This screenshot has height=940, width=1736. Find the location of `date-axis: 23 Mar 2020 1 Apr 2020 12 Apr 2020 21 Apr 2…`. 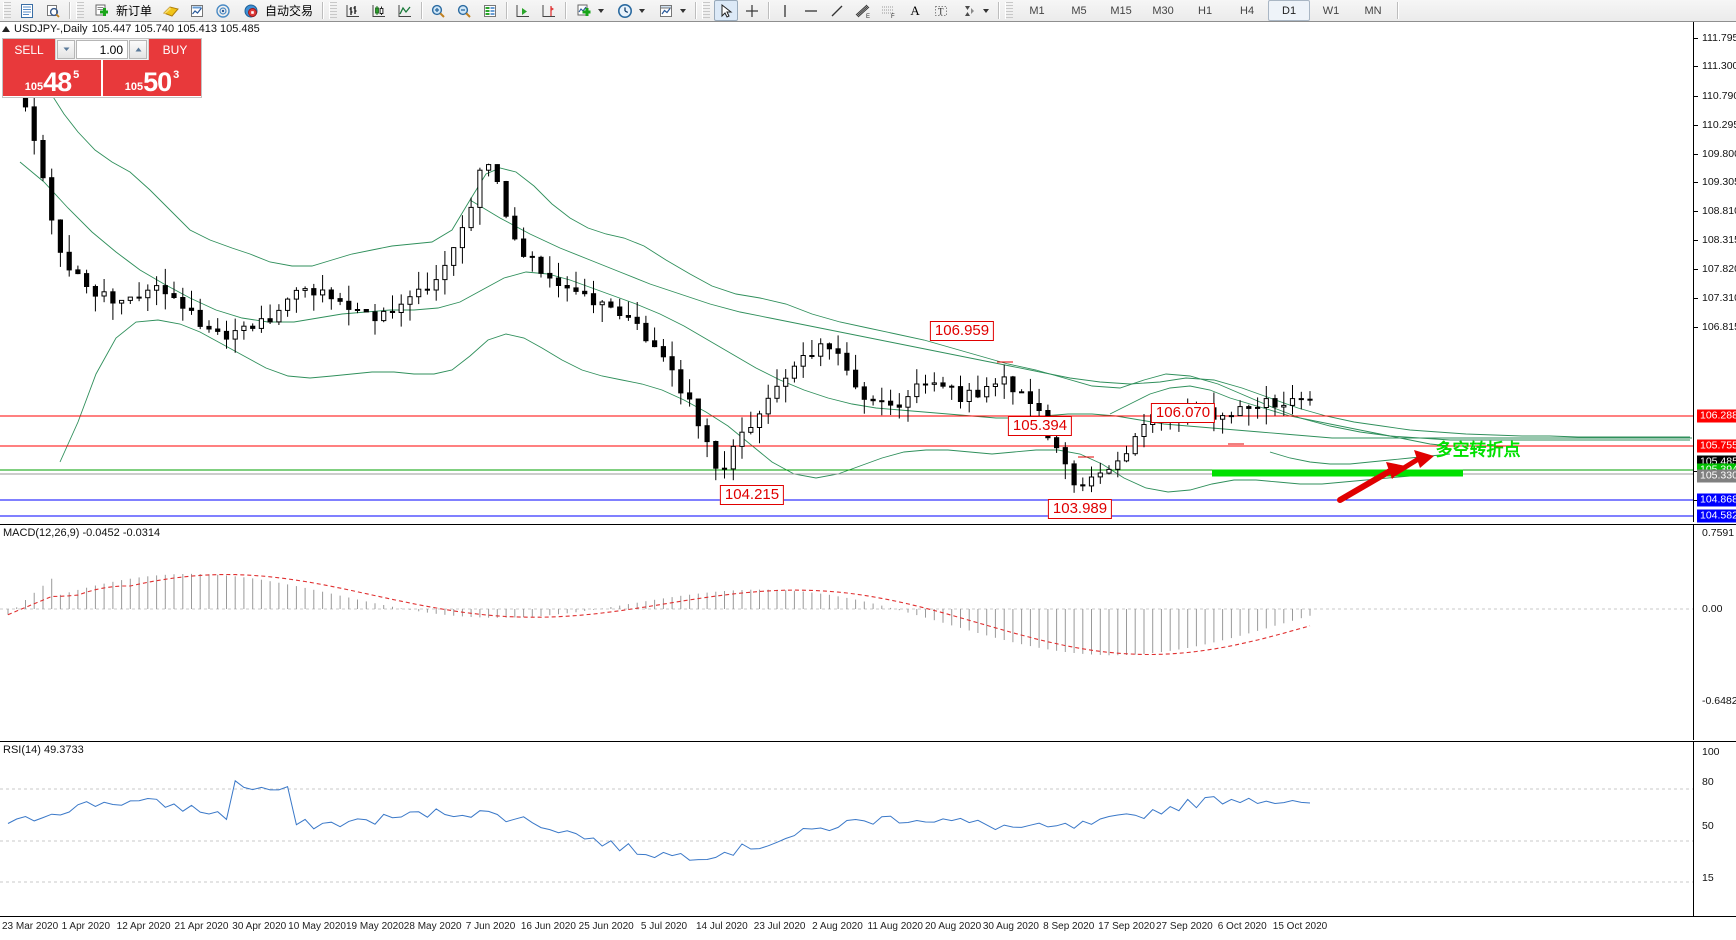

date-axis: 23 Mar 2020 1 Apr 2020 12 Apr 2020 21 Apr 2… is located at coordinates (868, 928).